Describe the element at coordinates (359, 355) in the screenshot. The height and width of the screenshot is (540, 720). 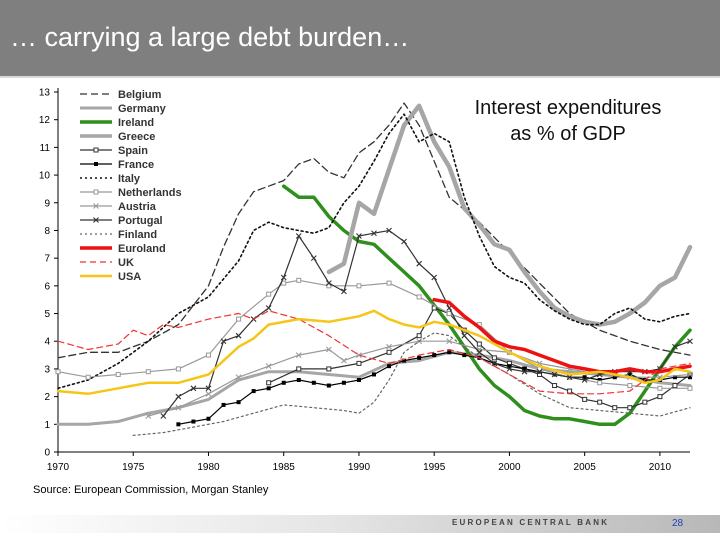
I see `data-point-austria-1990` at that location.